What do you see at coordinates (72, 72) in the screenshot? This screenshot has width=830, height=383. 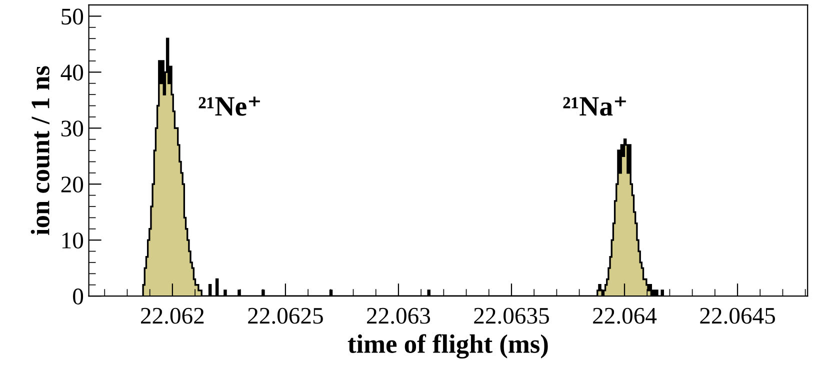 I see `y-tick-label: 40` at bounding box center [72, 72].